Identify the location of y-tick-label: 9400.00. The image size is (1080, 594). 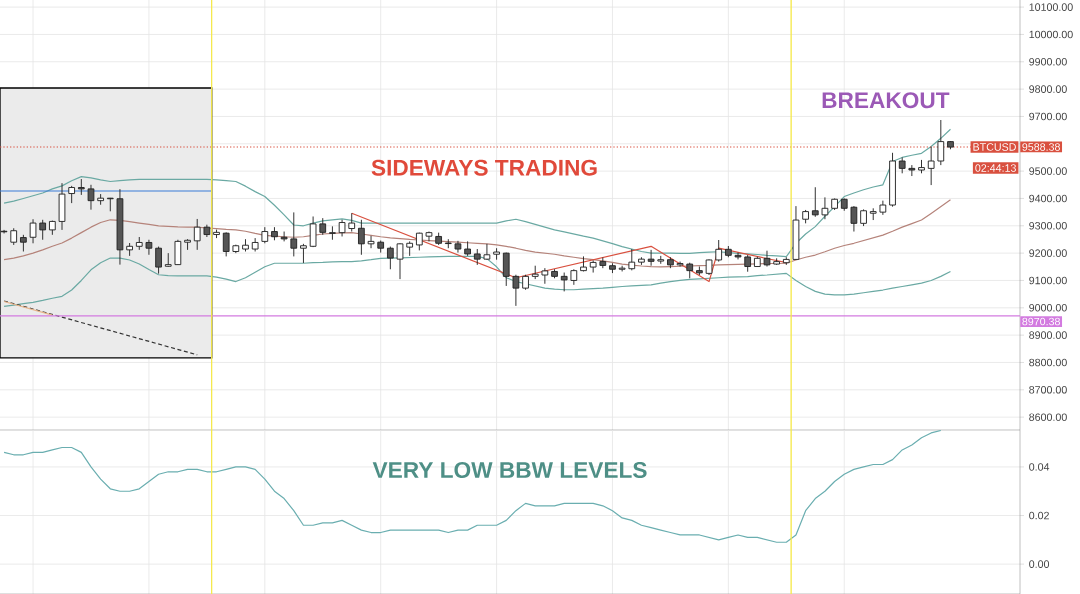
(1048, 198).